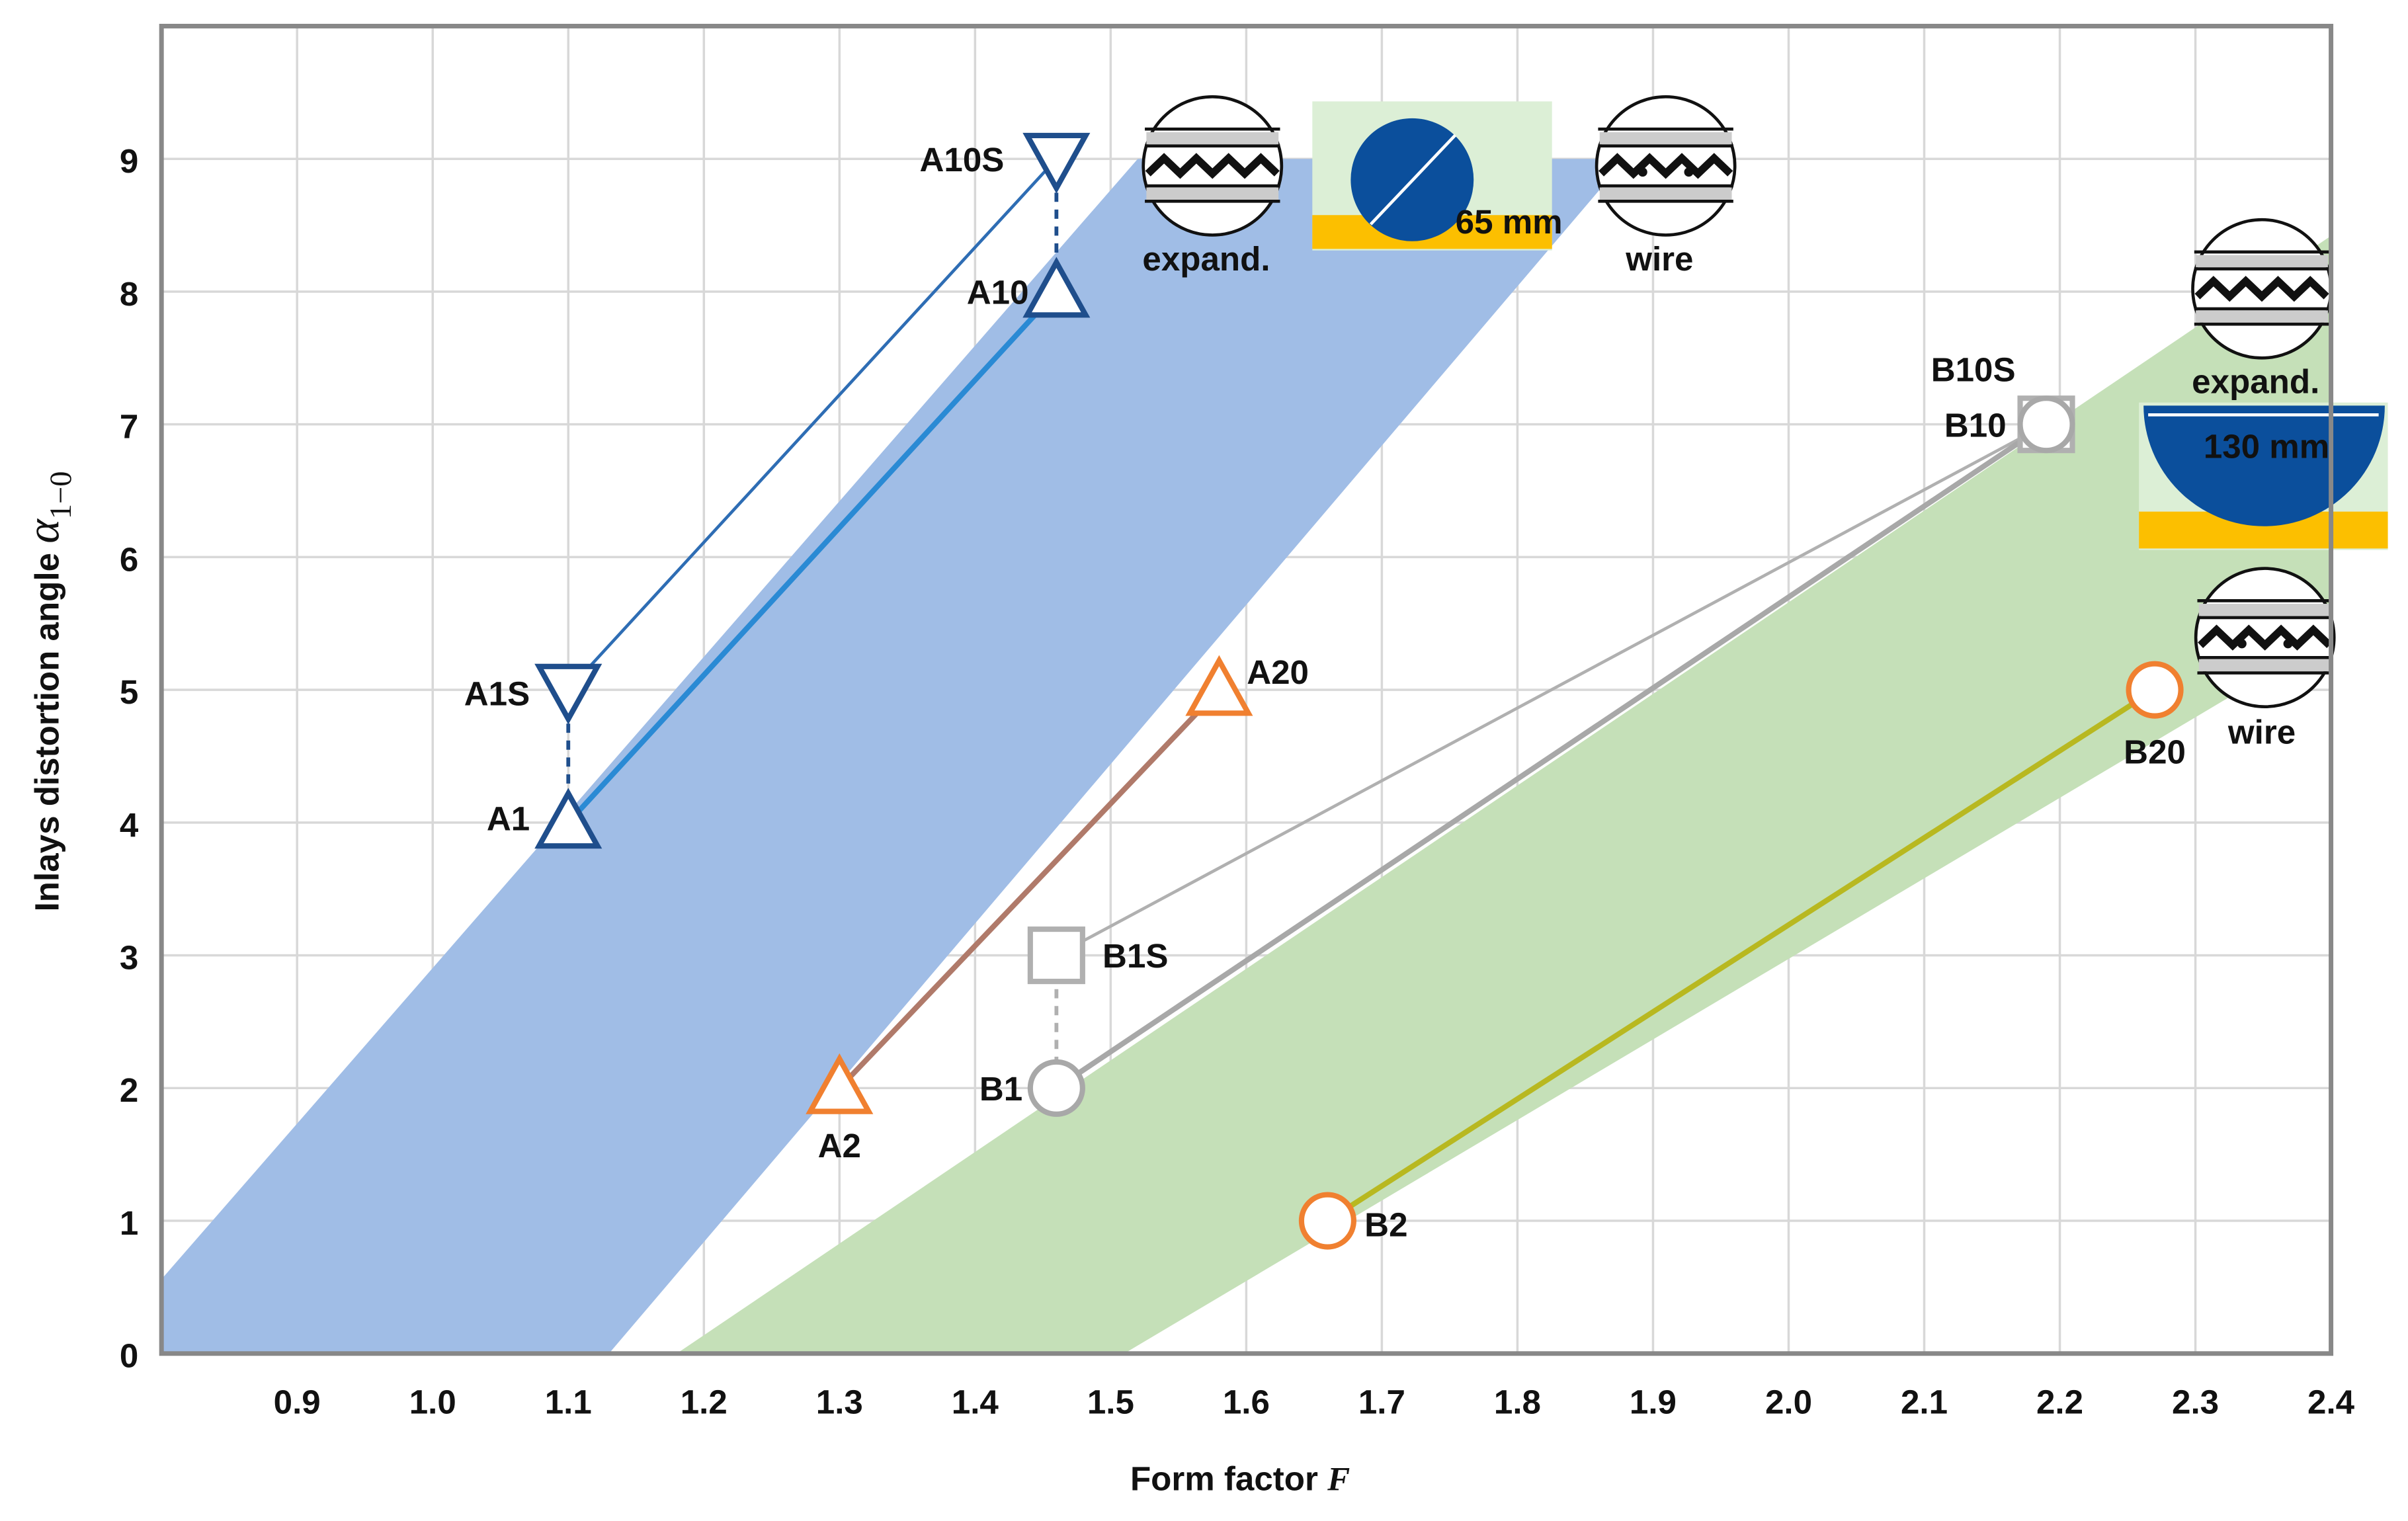 Image resolution: width=2408 pixels, height=1521 pixels. I want to click on point-label: B10S, so click(1973, 370).